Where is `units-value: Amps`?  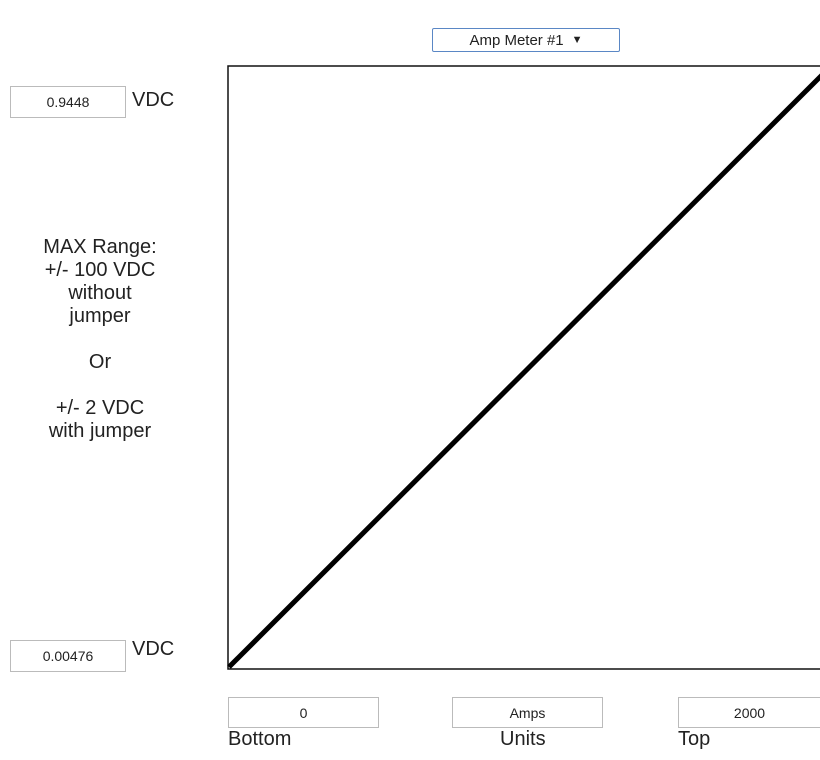 units-value: Amps is located at coordinates (527, 712).